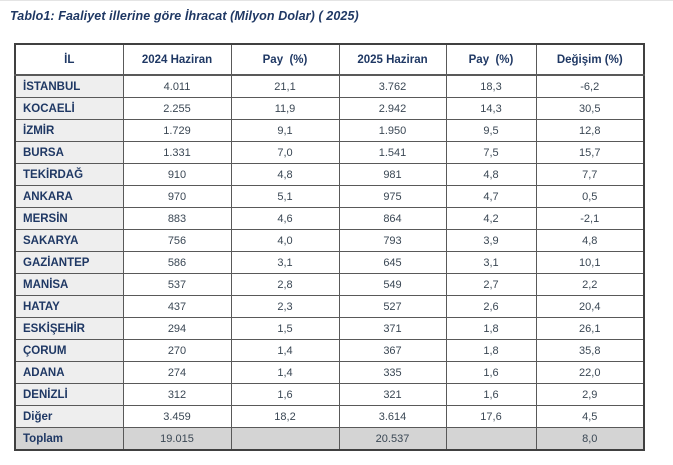 The height and width of the screenshot is (465, 673). Describe the element at coordinates (491, 59) in the screenshot. I see `column-header-pay-2025: Pay (%)` at that location.